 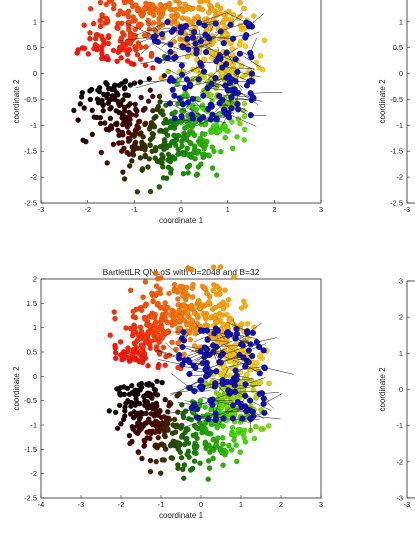 I want to click on x-tick-label: 3, so click(x=321, y=504).